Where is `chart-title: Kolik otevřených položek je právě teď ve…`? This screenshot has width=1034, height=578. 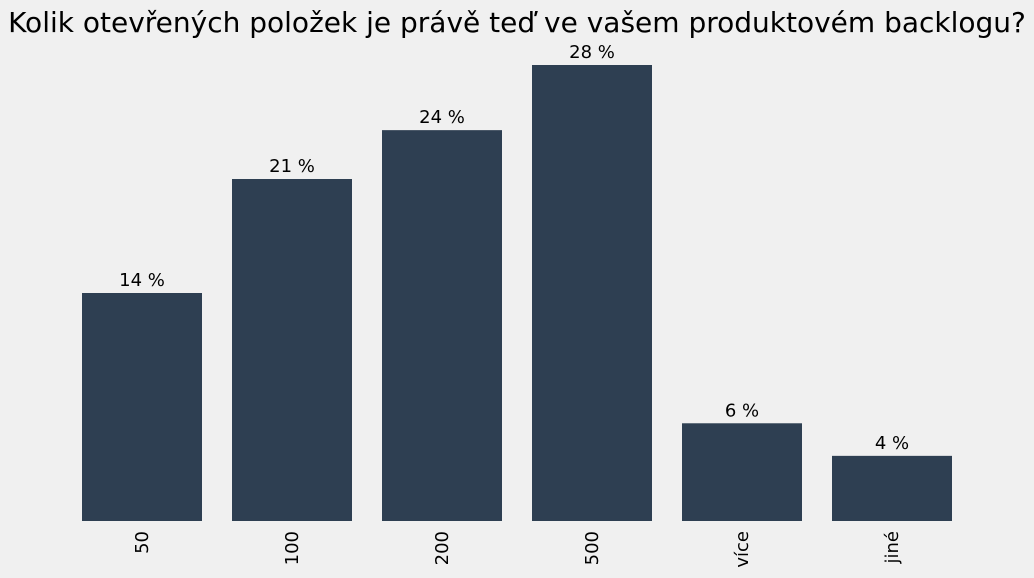
chart-title: Kolik otevřených položek je právě teď ve… is located at coordinates (517, 22).